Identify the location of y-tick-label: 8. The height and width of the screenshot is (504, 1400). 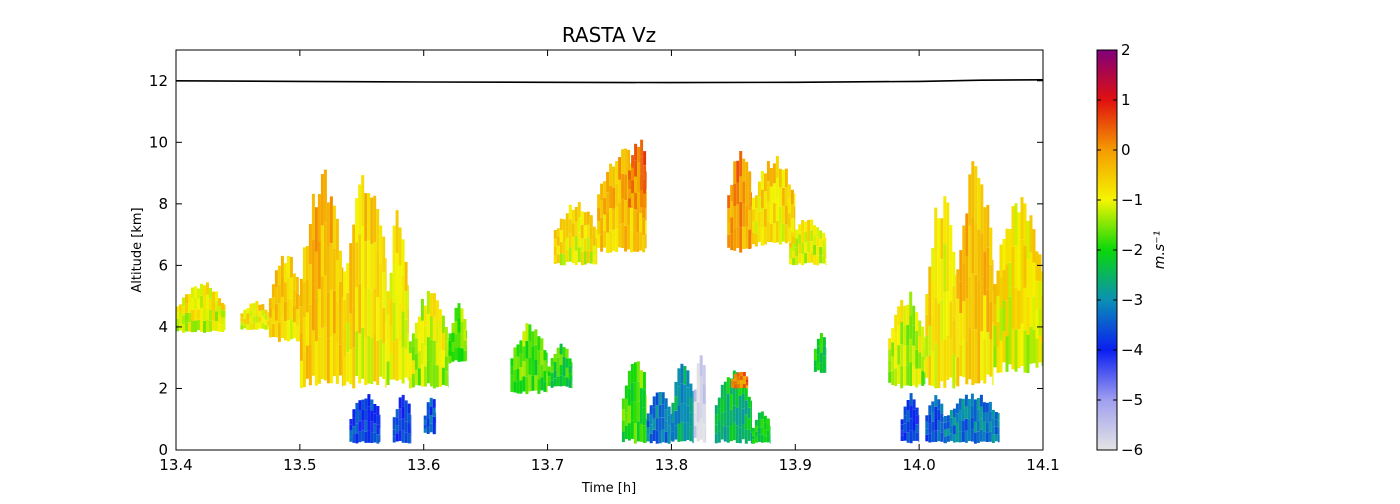
(163, 204).